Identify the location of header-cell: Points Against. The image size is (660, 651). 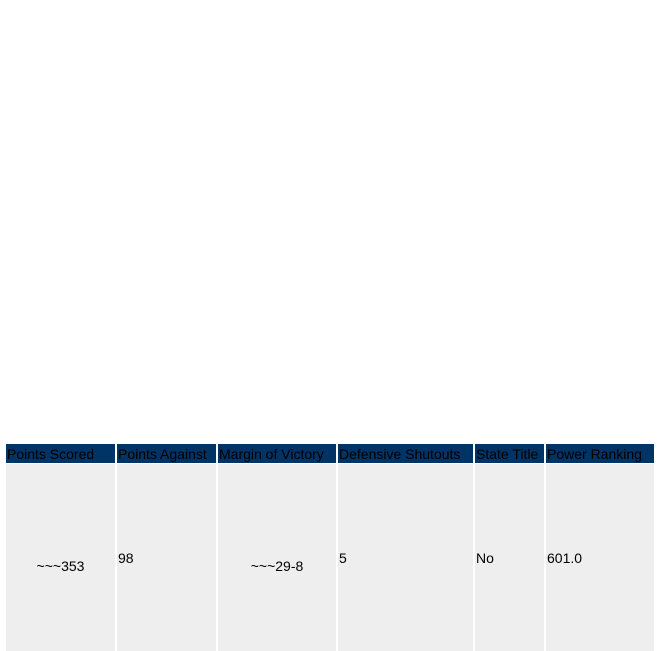
(166, 454).